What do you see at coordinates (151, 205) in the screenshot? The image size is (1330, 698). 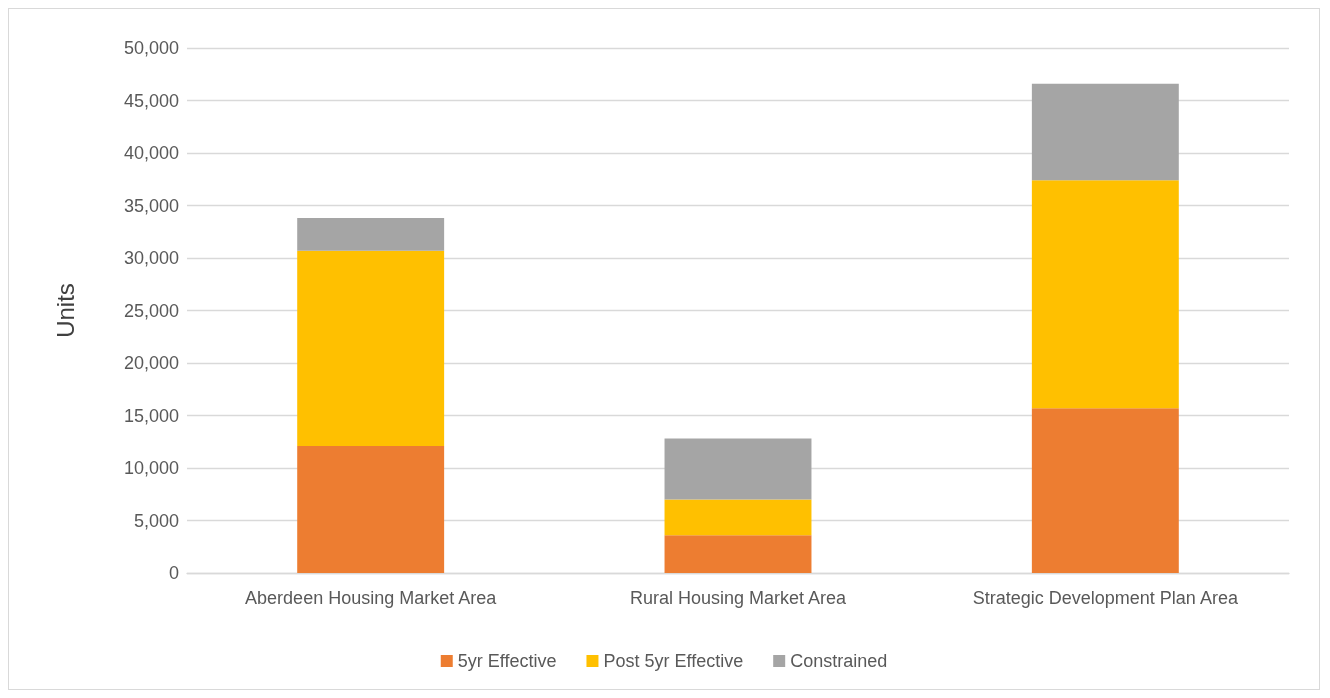 I see `y-tick-label: 35,000` at bounding box center [151, 205].